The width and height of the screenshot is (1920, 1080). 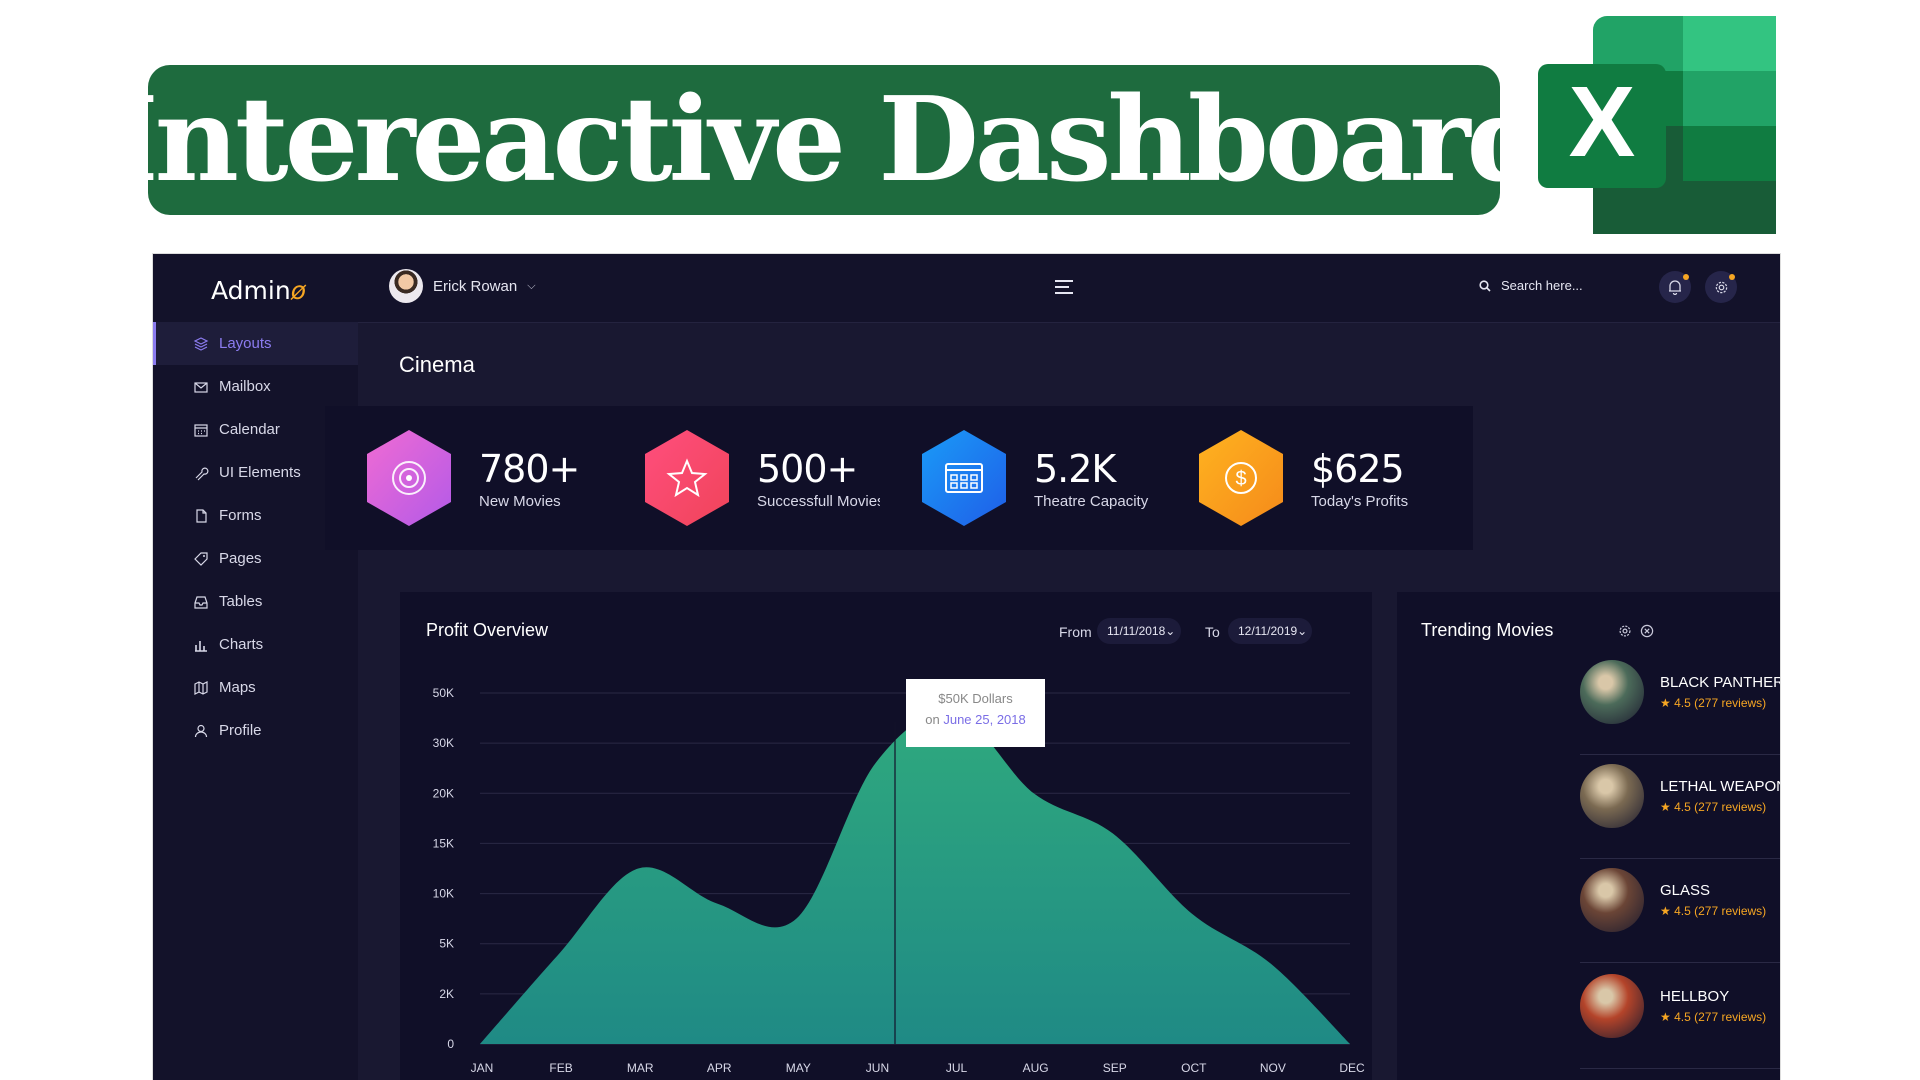 I want to click on star-icon, so click(x=687, y=478).